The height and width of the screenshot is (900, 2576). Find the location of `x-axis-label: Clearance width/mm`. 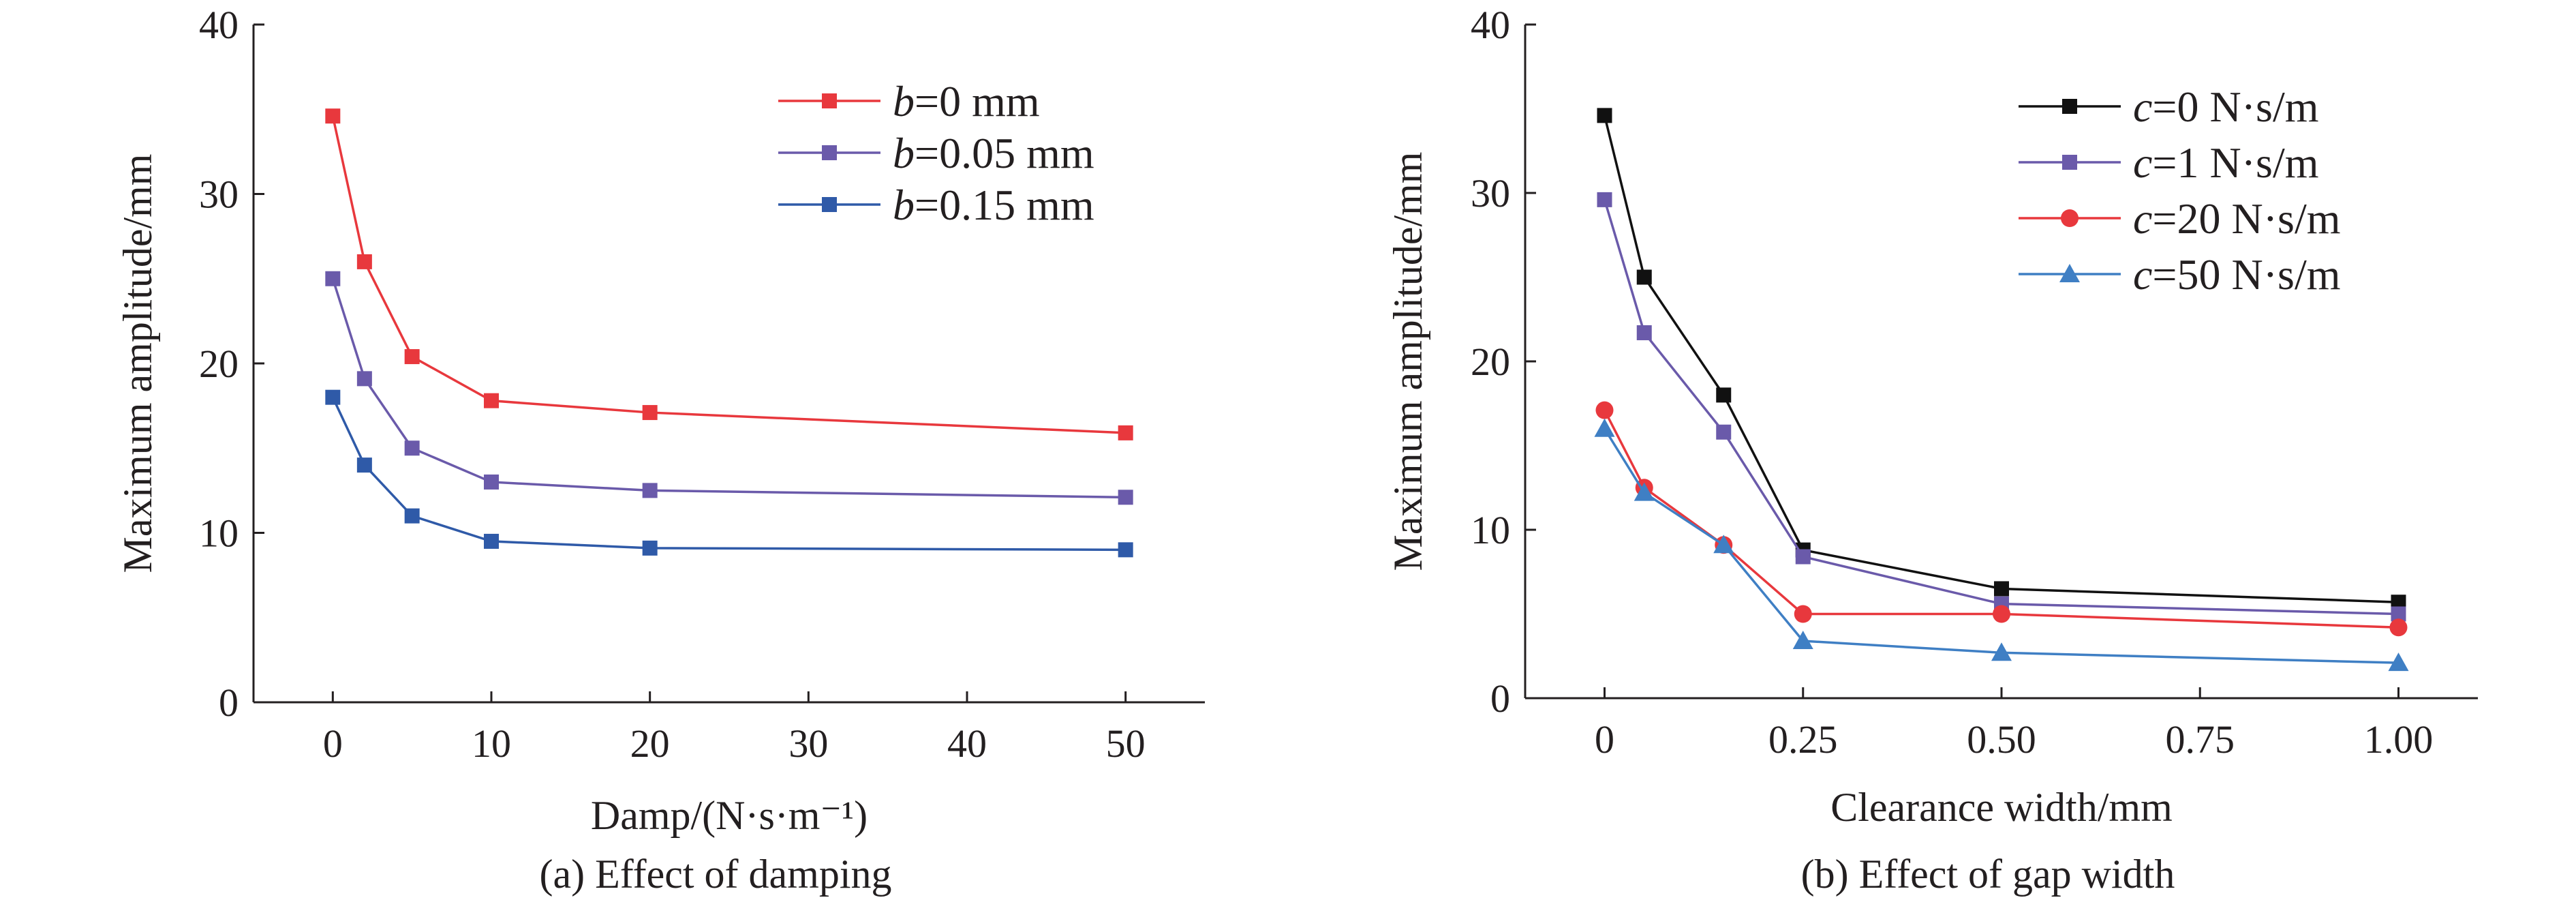

x-axis-label: Clearance width/mm is located at coordinates (2001, 807).